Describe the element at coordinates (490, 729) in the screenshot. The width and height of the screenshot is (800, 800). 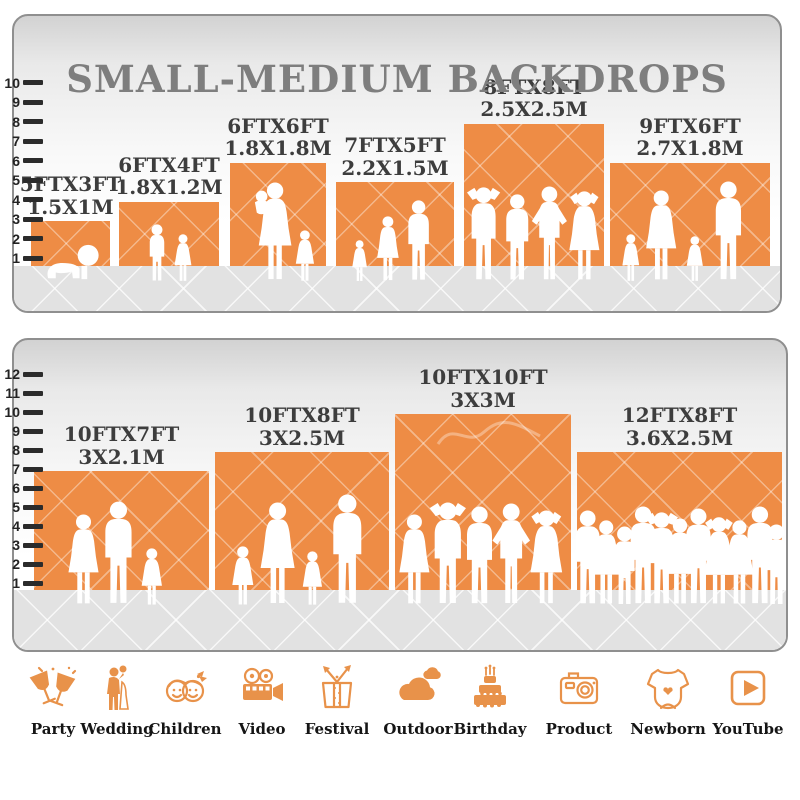
I see `category-label: Birthday` at that location.